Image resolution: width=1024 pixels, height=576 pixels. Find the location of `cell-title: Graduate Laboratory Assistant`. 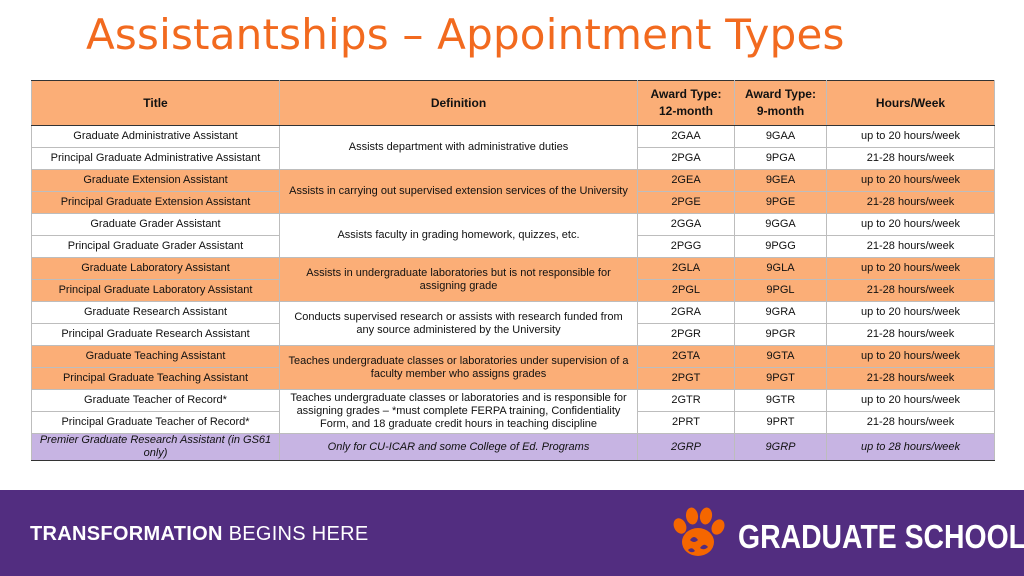

cell-title: Graduate Laboratory Assistant is located at coordinates (155, 268).